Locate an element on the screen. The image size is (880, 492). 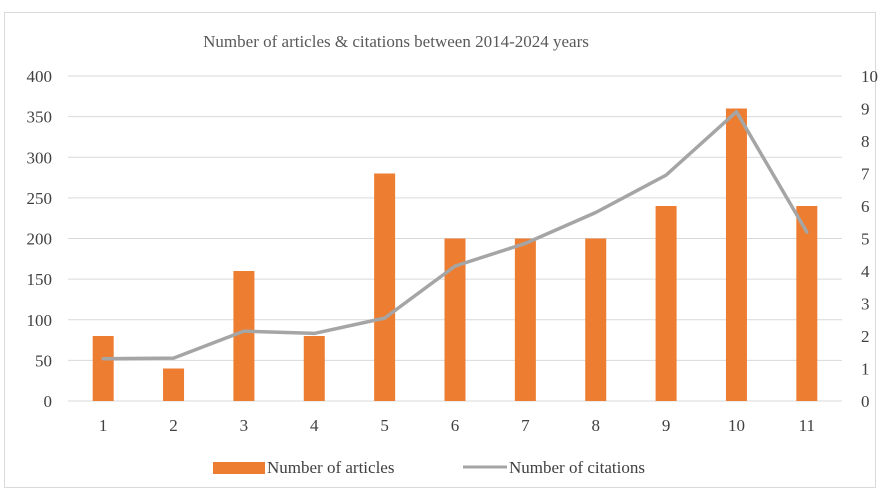
x-tick-label: 9 is located at coordinates (666, 425).